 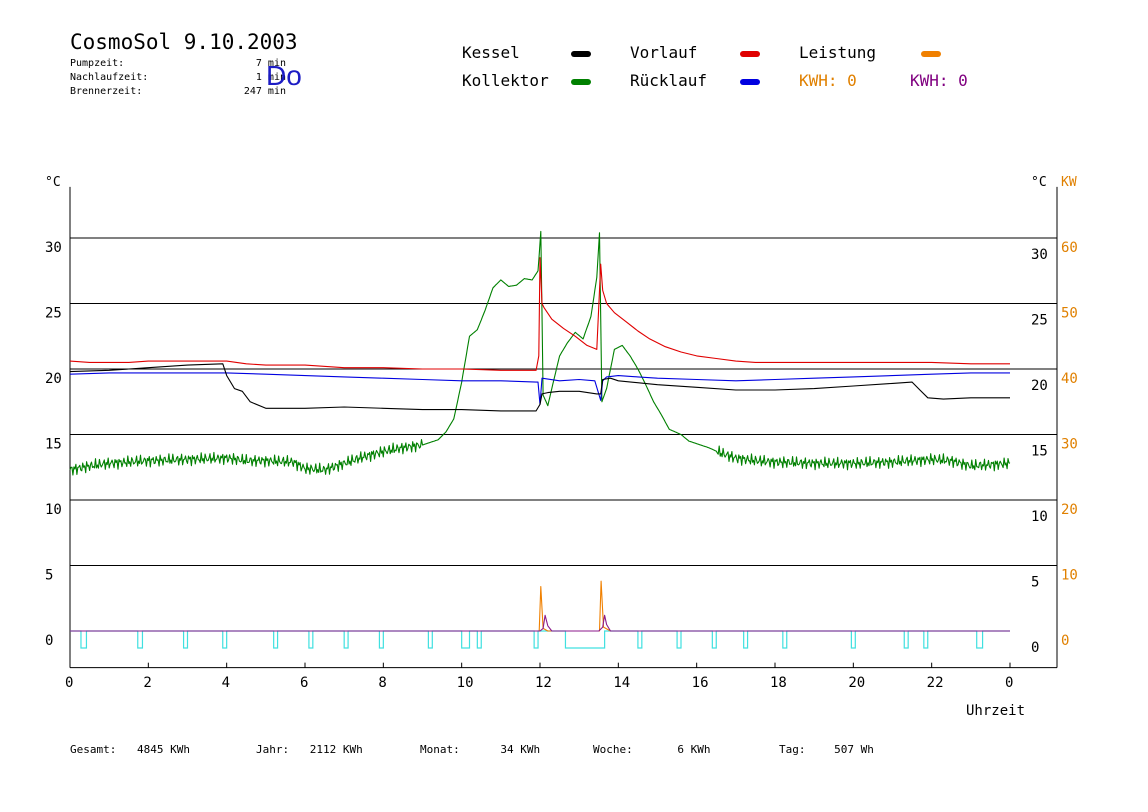 I want to click on y-tick-label-left: 30, so click(x=53, y=248).